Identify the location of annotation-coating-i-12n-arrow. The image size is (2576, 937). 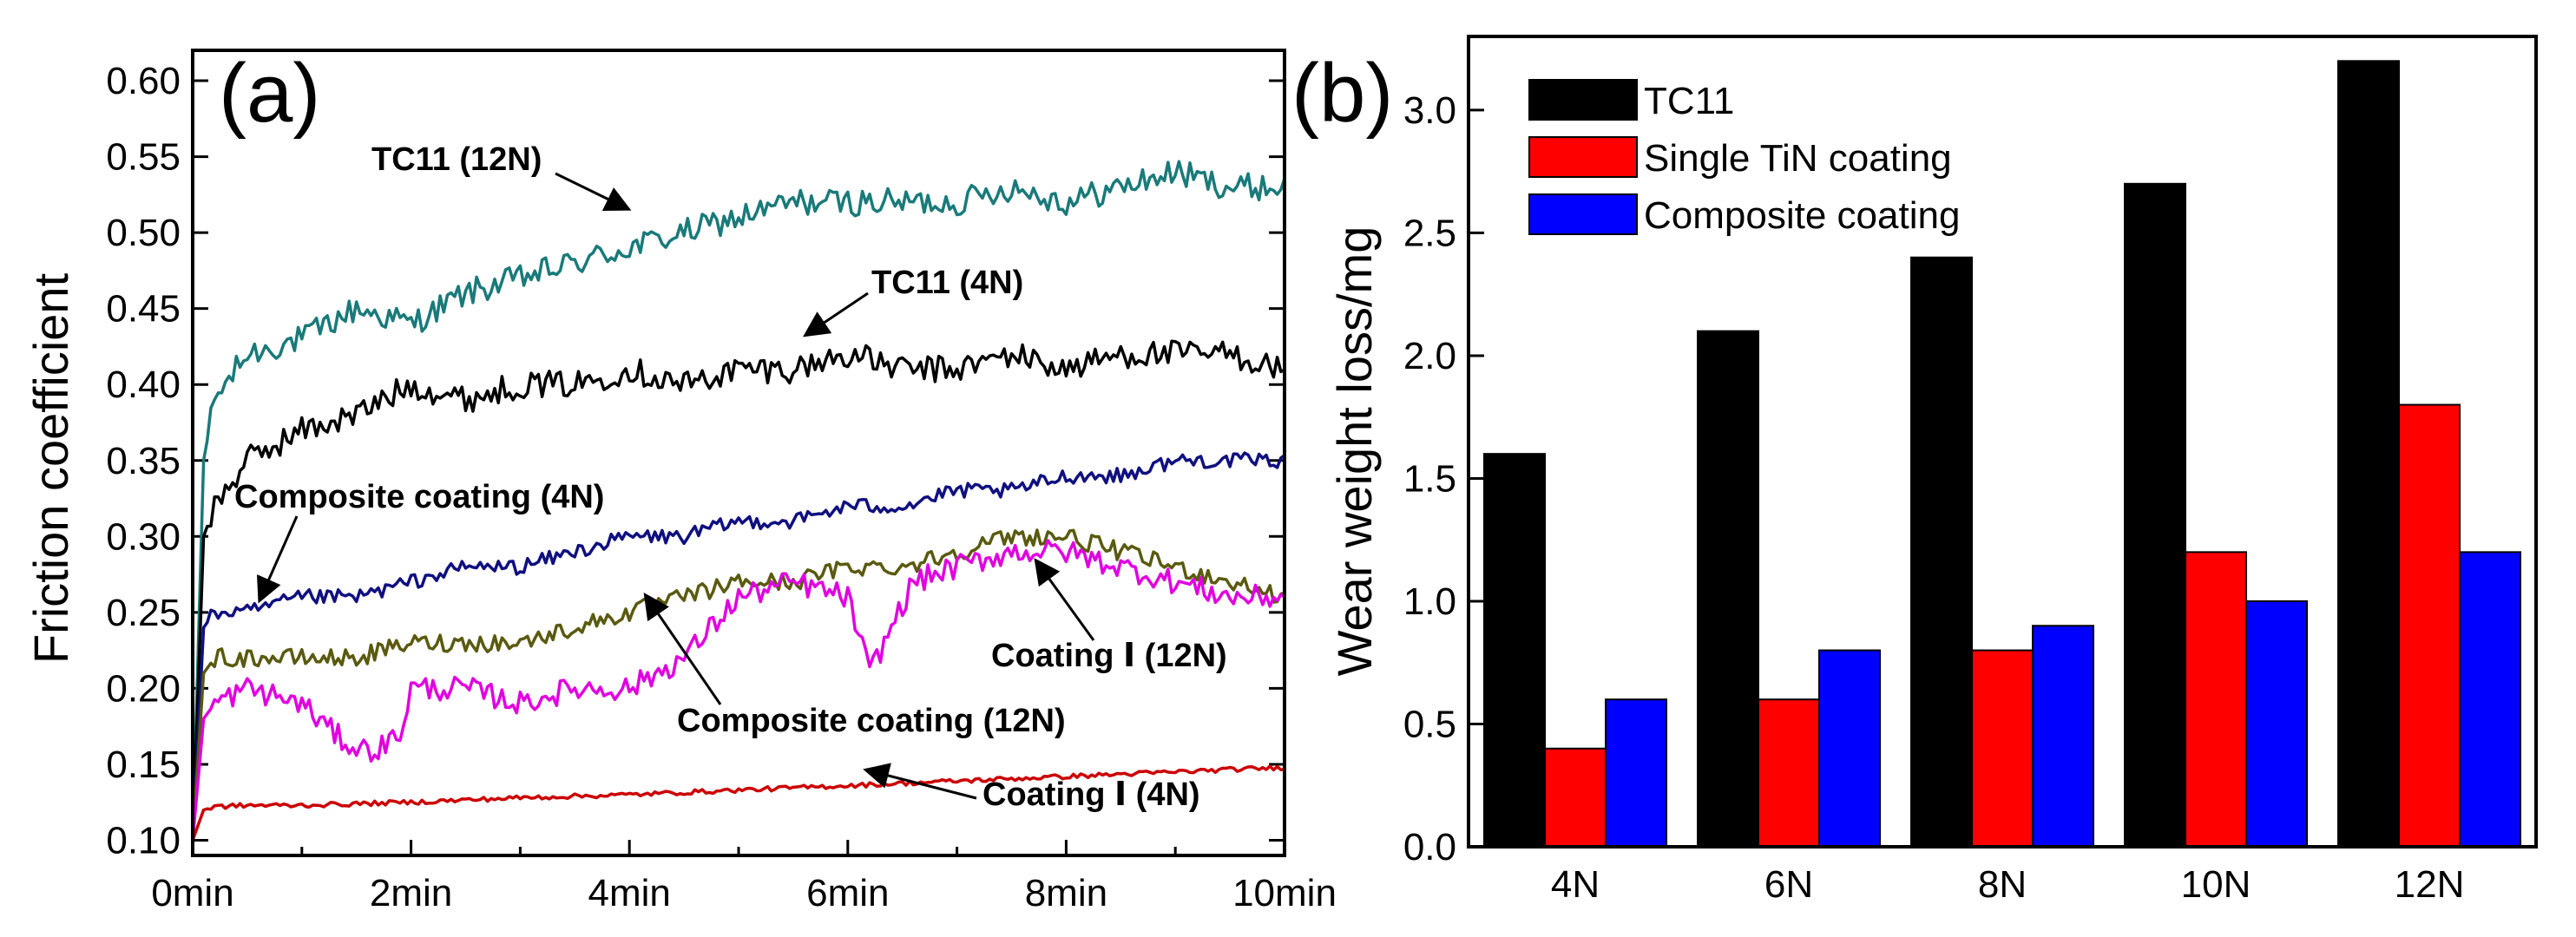
(1064, 599).